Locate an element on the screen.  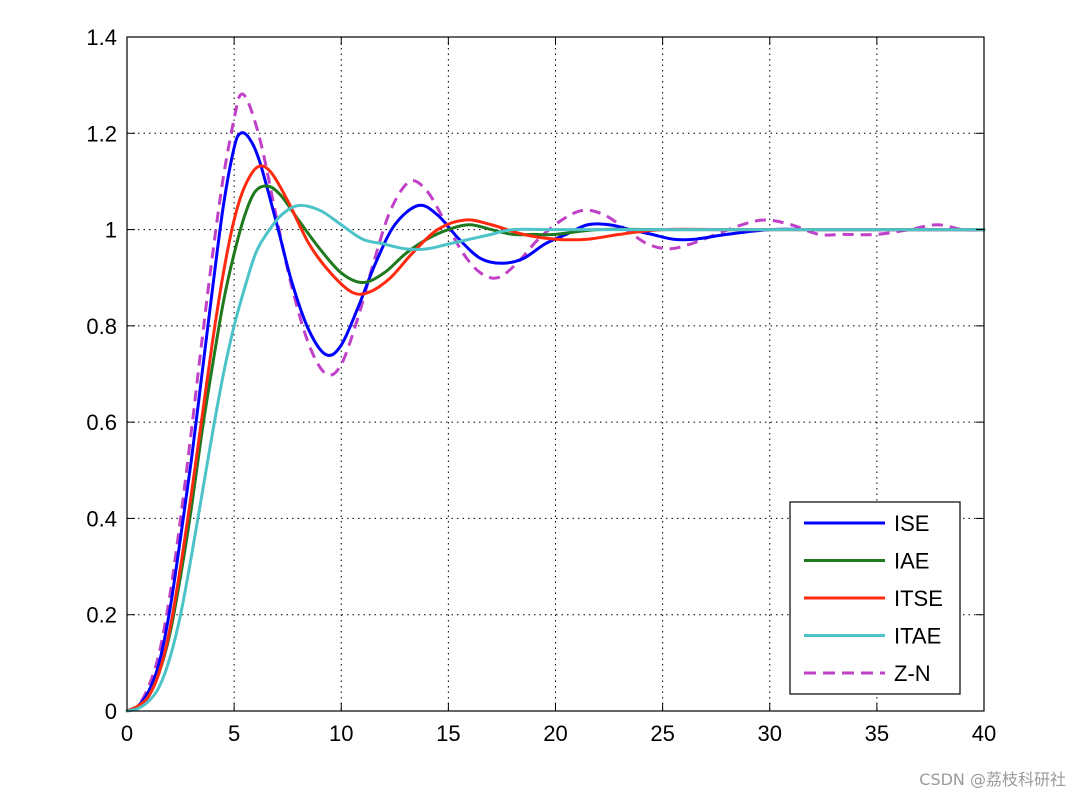
x-tick-label: 25 is located at coordinates (662, 733).